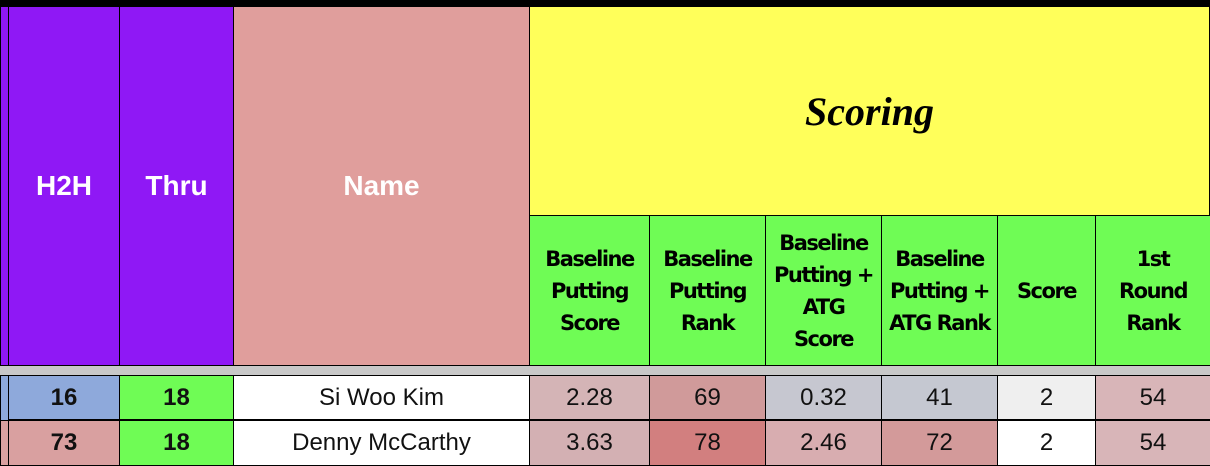  Describe the element at coordinates (707, 290) in the screenshot. I see `subcolumn-header: Baseline Putting Rank` at that location.